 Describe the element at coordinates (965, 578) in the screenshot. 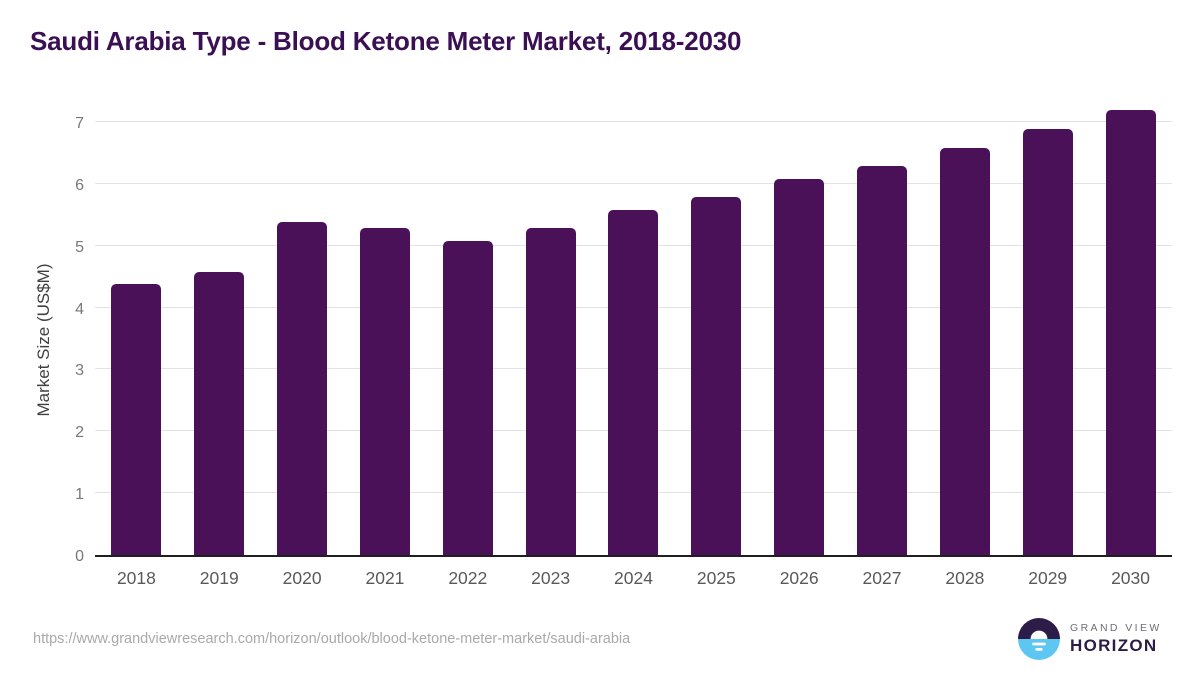

I see `x-tick-label-2028: 2028` at that location.